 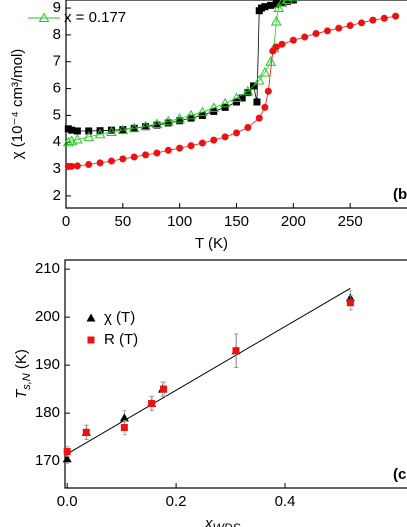 I want to click on y-label-sub: s,N, so click(x=27, y=381).